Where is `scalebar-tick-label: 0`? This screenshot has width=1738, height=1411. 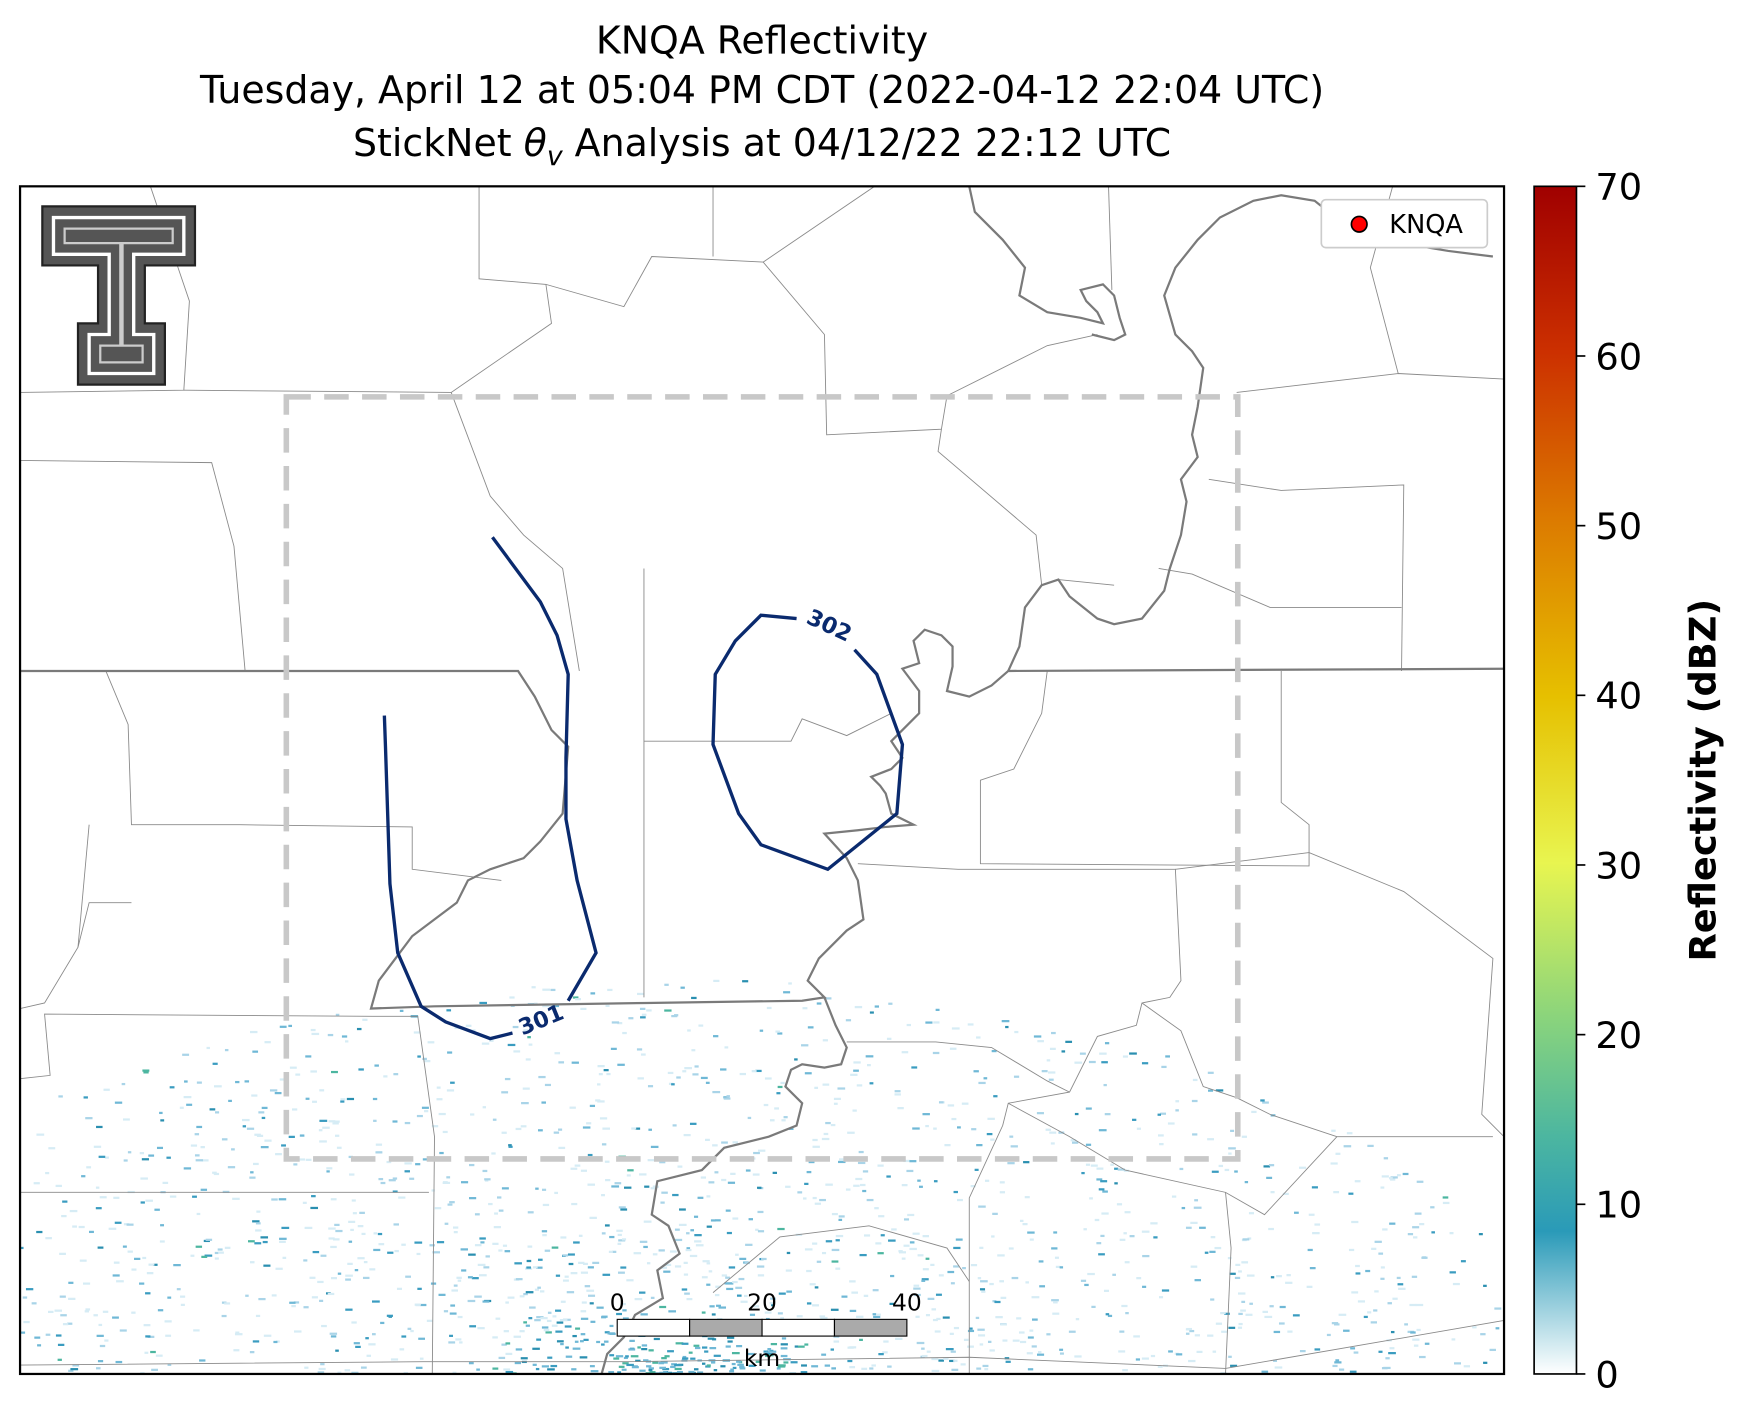 scalebar-tick-label: 0 is located at coordinates (617, 1302).